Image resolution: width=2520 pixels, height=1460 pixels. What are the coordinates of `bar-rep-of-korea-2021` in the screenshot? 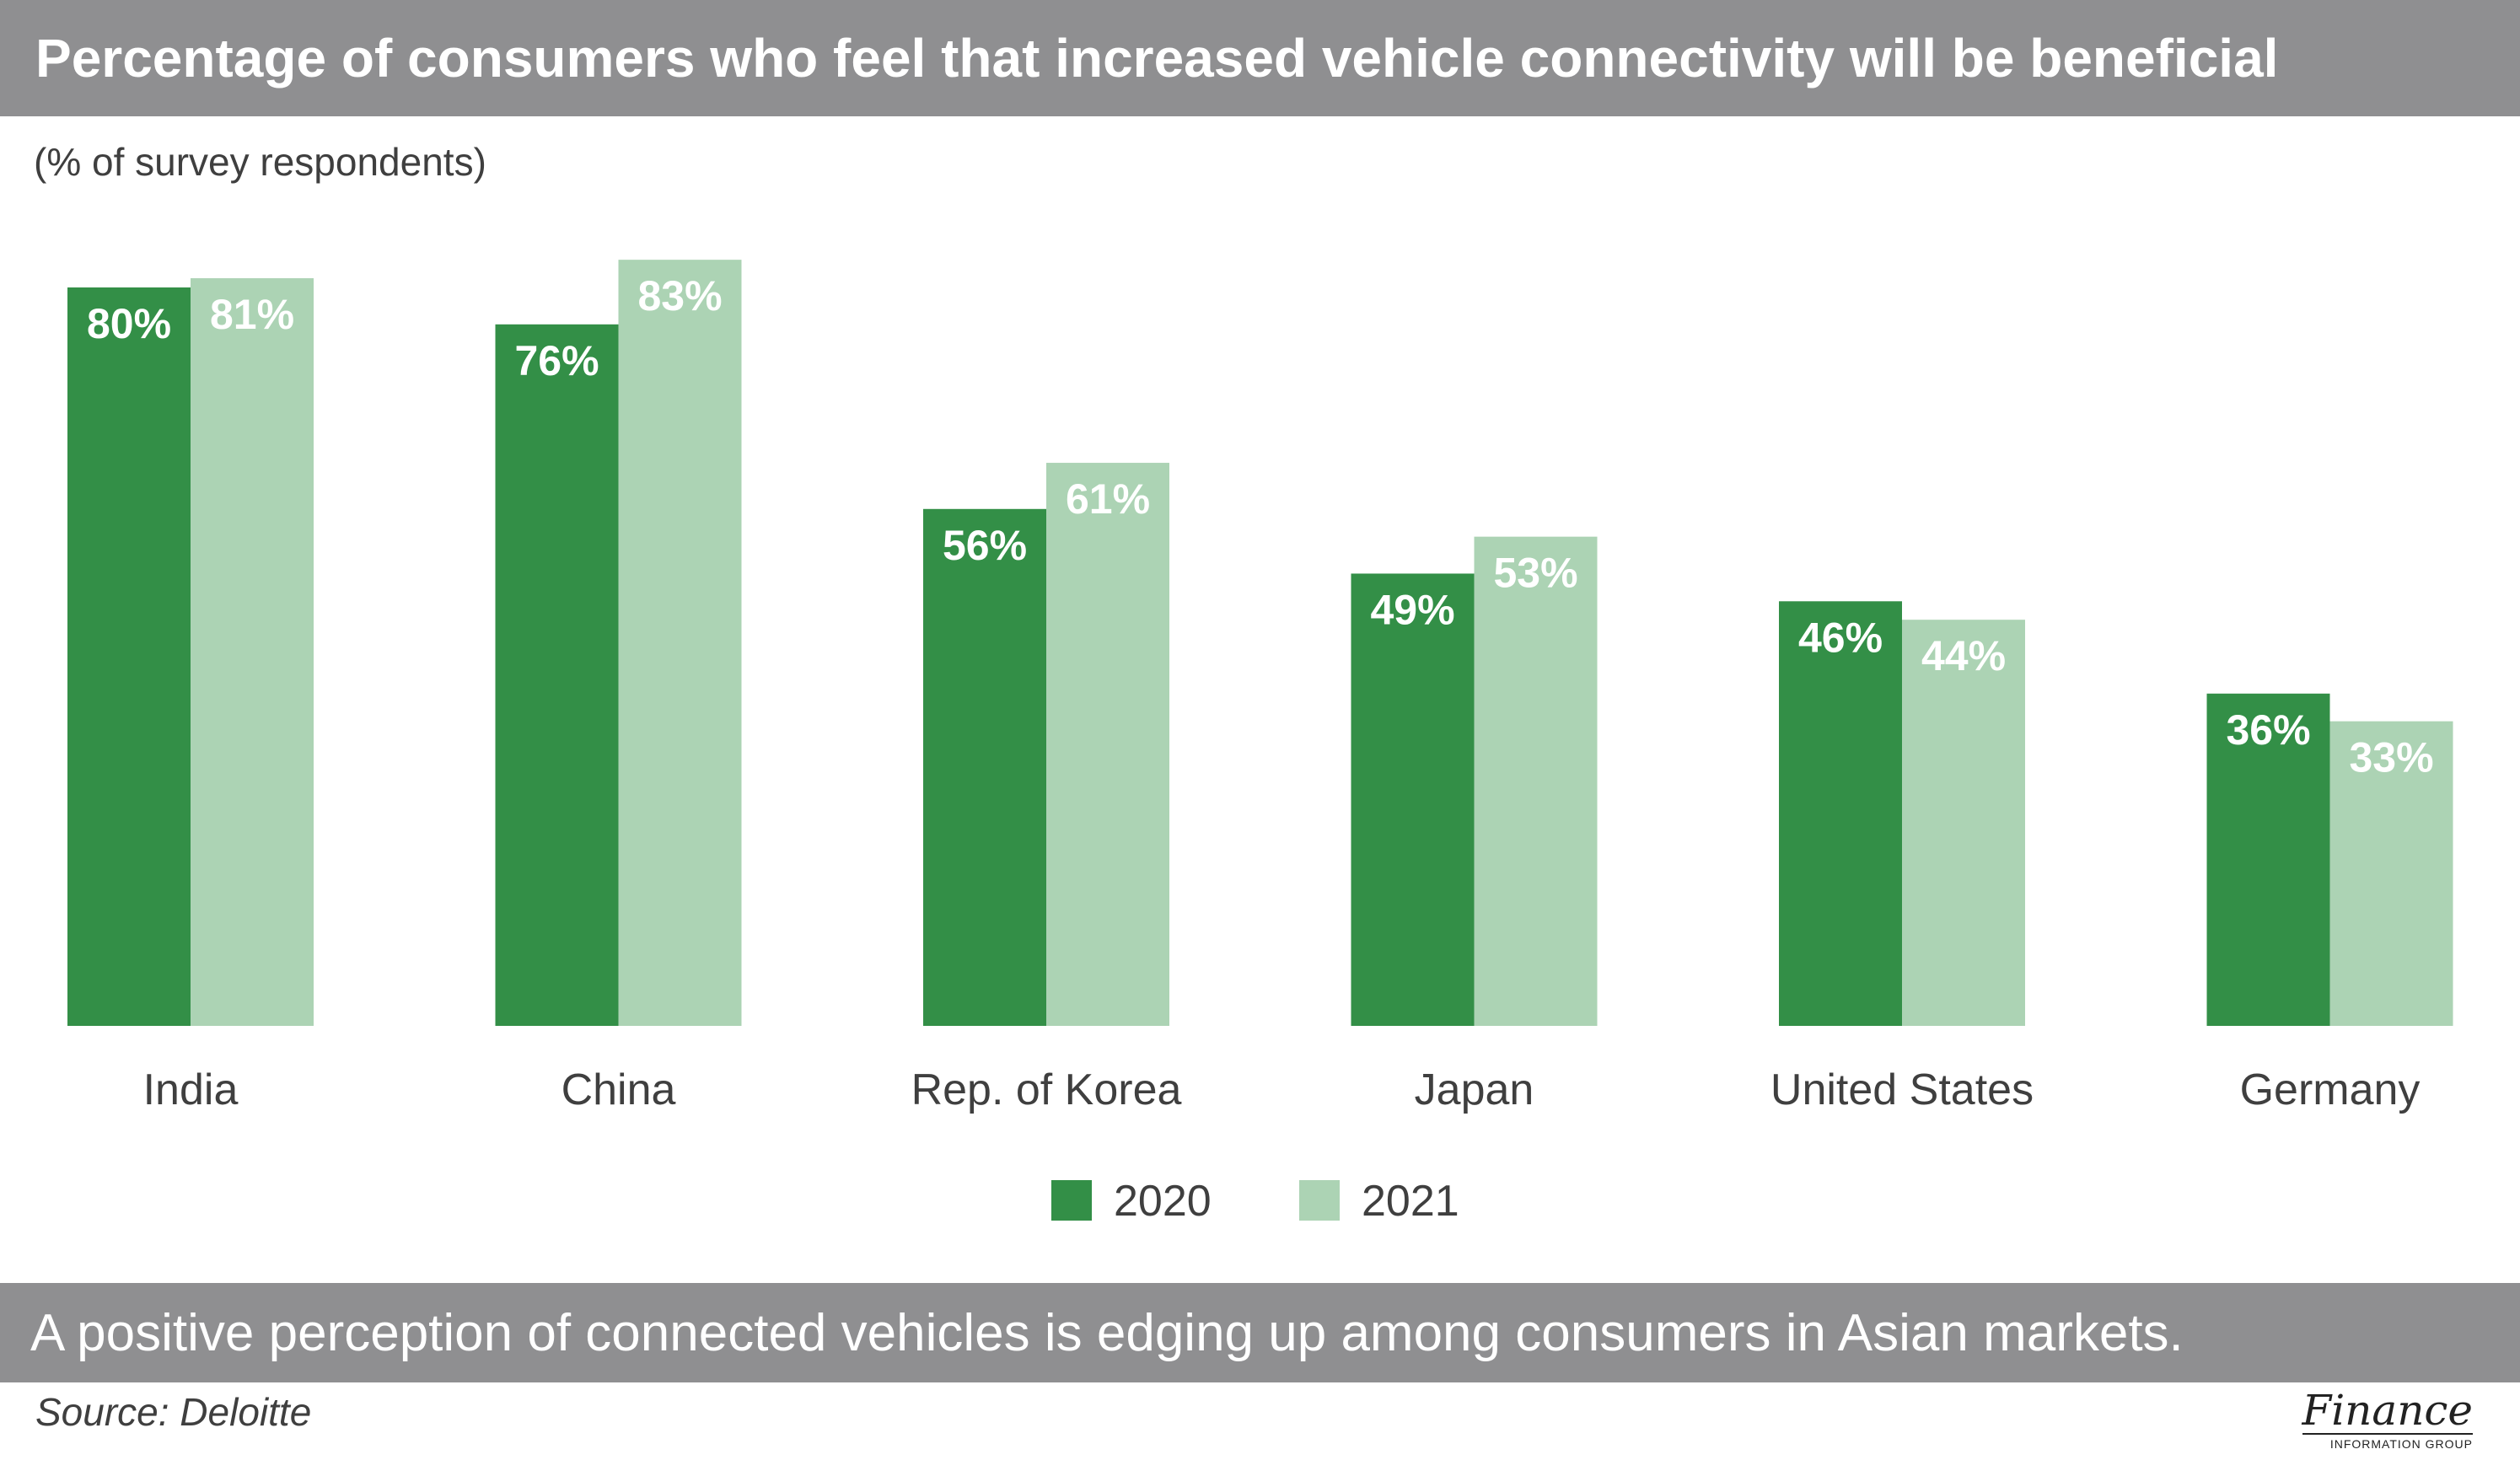 It's located at (1108, 744).